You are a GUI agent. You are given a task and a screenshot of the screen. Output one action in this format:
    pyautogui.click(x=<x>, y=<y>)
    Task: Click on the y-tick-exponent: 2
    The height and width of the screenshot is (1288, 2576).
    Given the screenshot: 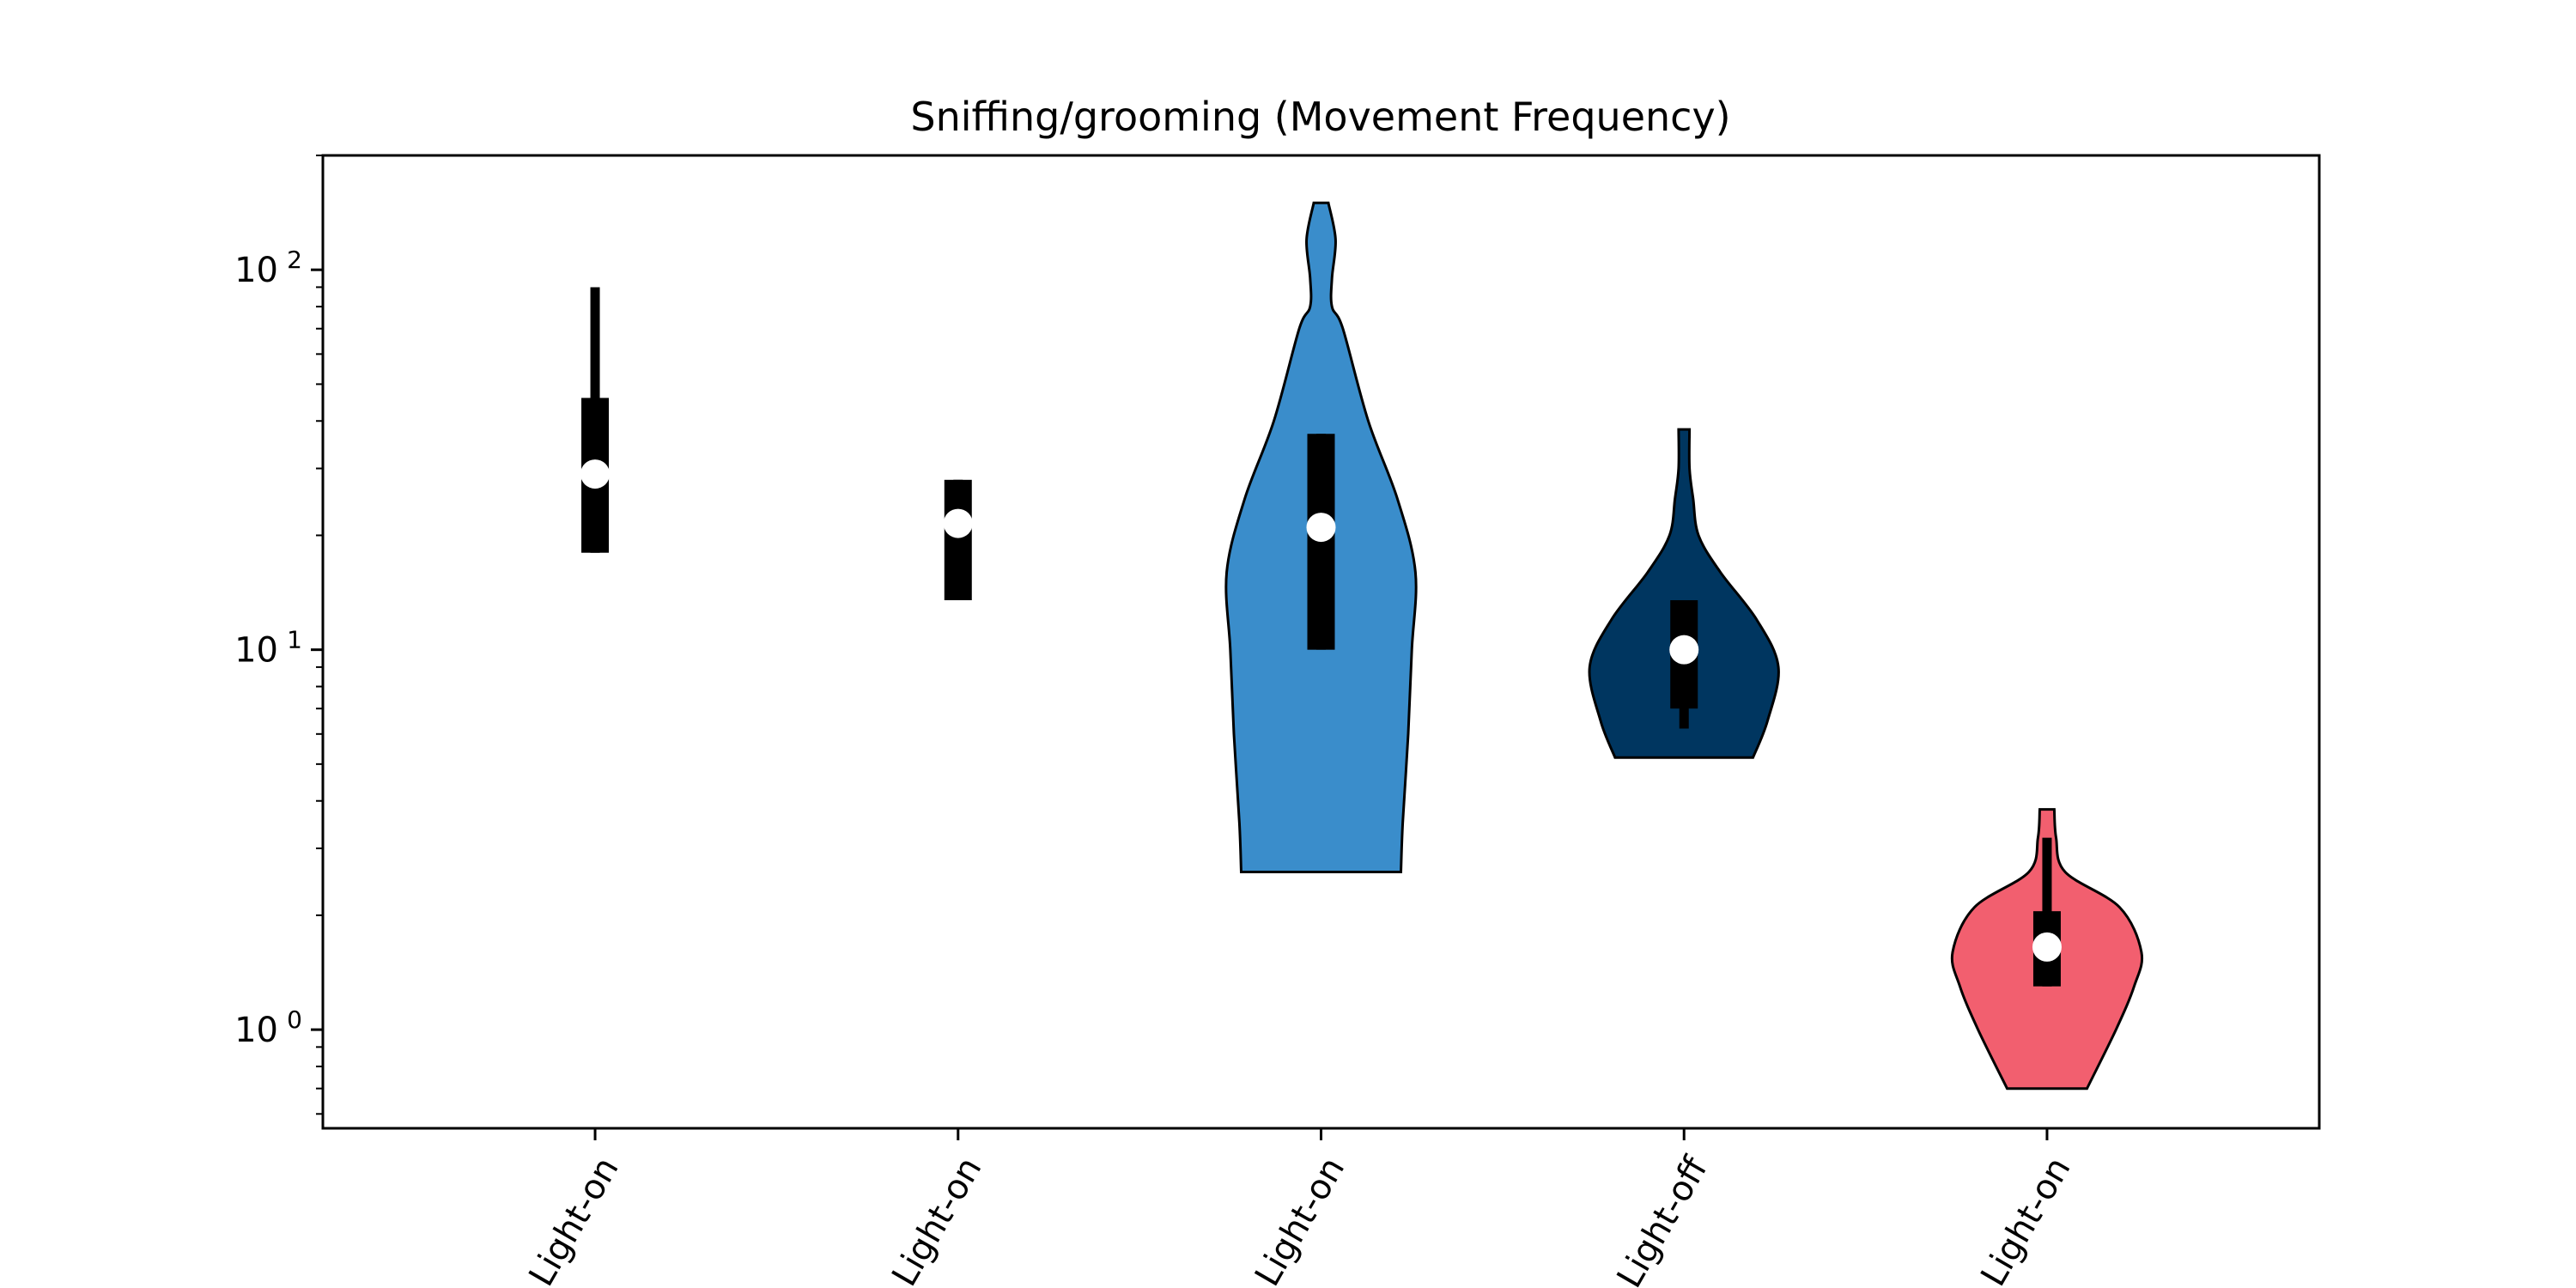 What is the action you would take?
    pyautogui.click(x=294, y=260)
    